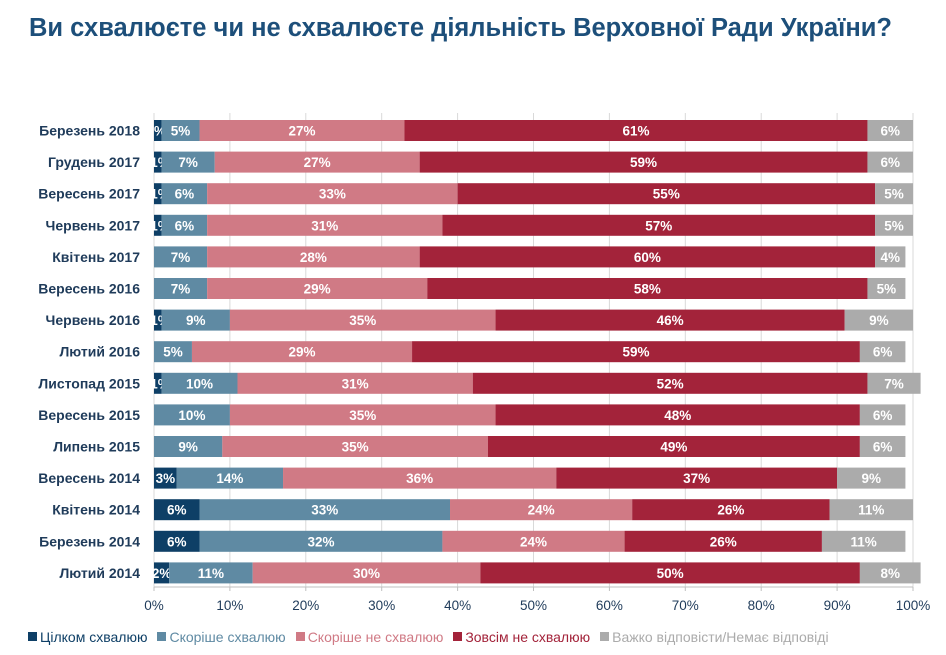  What do you see at coordinates (89, 131) in the screenshot?
I see `category-label: Березень 2018` at bounding box center [89, 131].